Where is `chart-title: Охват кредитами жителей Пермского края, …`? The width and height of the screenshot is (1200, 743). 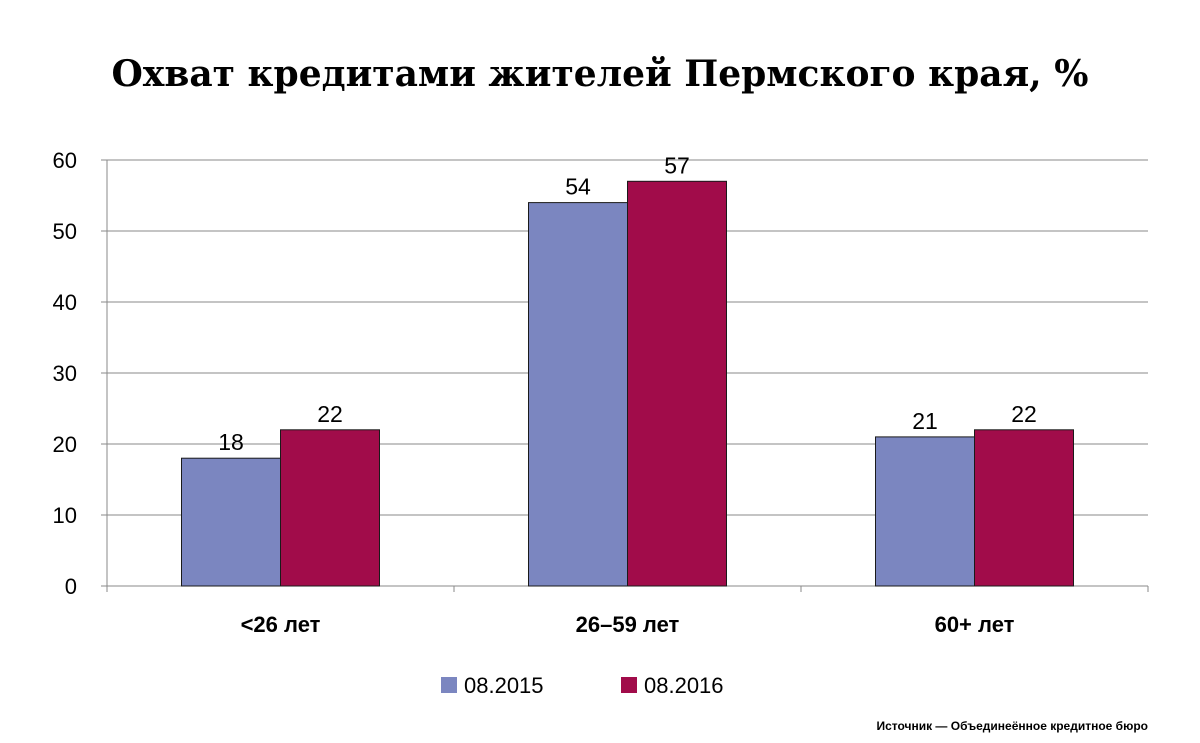
chart-title: Охват кредитами жителей Пермского края, … is located at coordinates (600, 74).